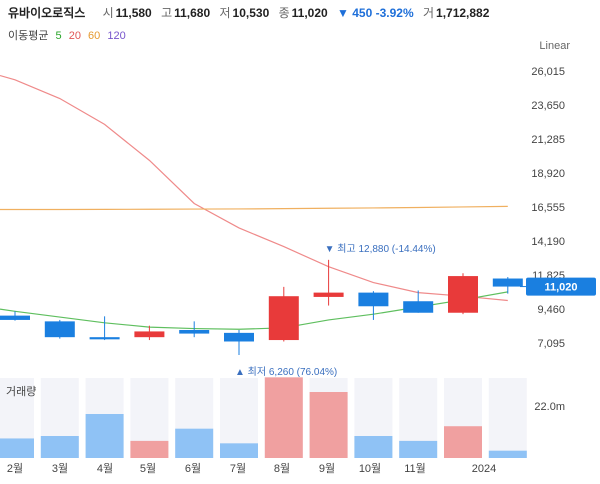  What do you see at coordinates (116, 36) in the screenshot?
I see `ma-period-120: 120` at bounding box center [116, 36].